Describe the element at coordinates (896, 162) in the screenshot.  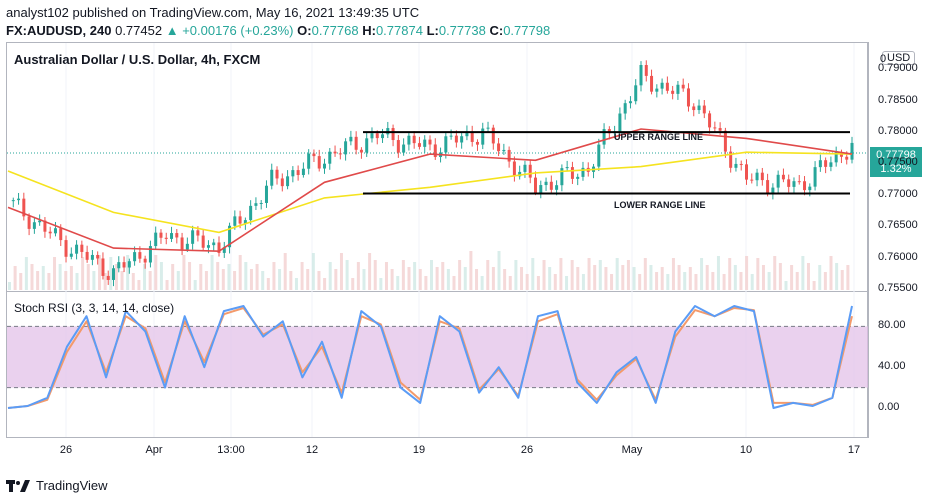
I see `current-price-tag: 0.77798 1.32%` at that location.